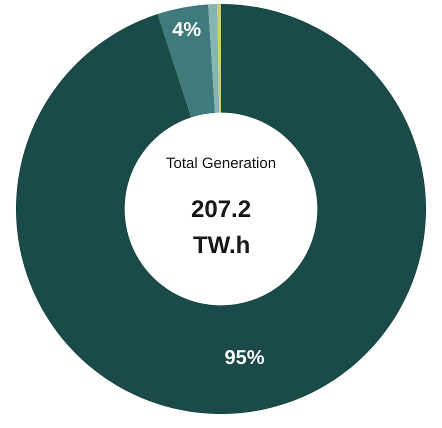  I want to click on text: Total Generation, so click(221, 163).